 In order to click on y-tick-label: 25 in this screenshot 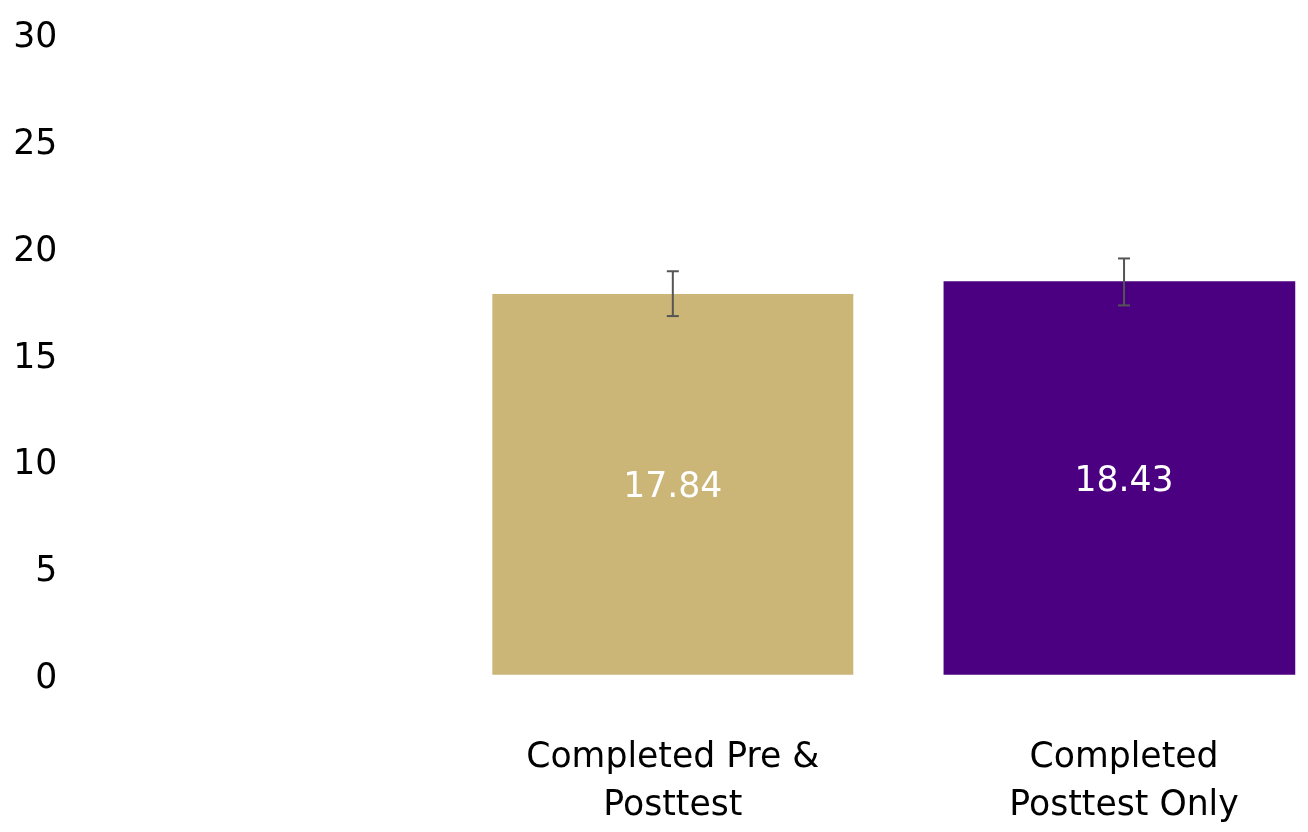, I will do `click(35, 142)`.